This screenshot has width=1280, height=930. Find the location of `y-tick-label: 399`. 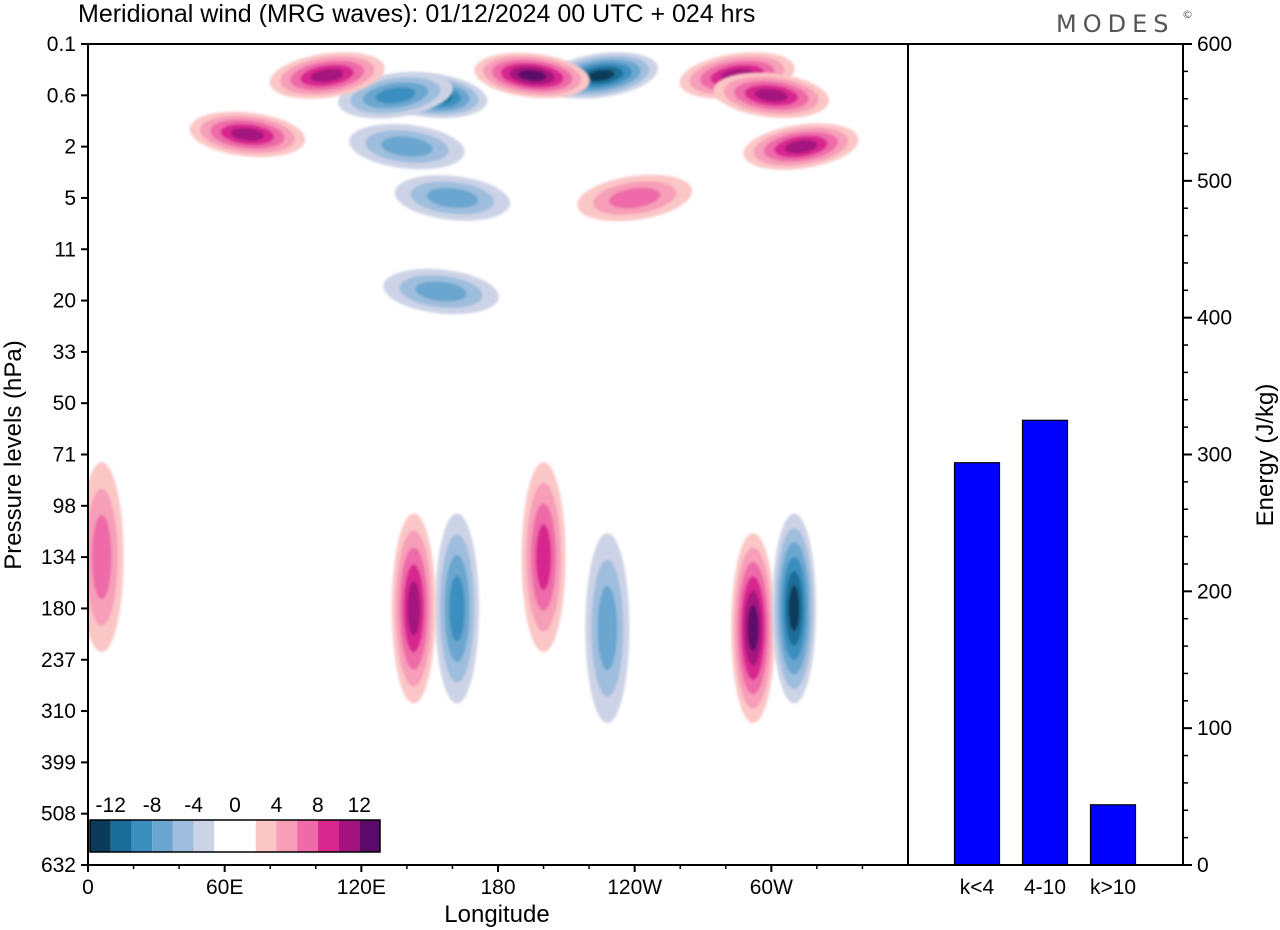

y-tick-label: 399 is located at coordinates (58, 762).